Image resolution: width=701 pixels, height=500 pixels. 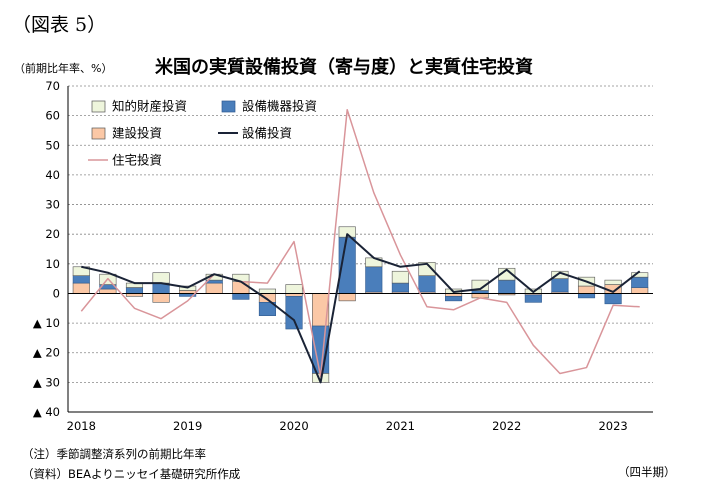 I want to click on legend-ip-label: 知的財産投資, so click(x=149, y=106).